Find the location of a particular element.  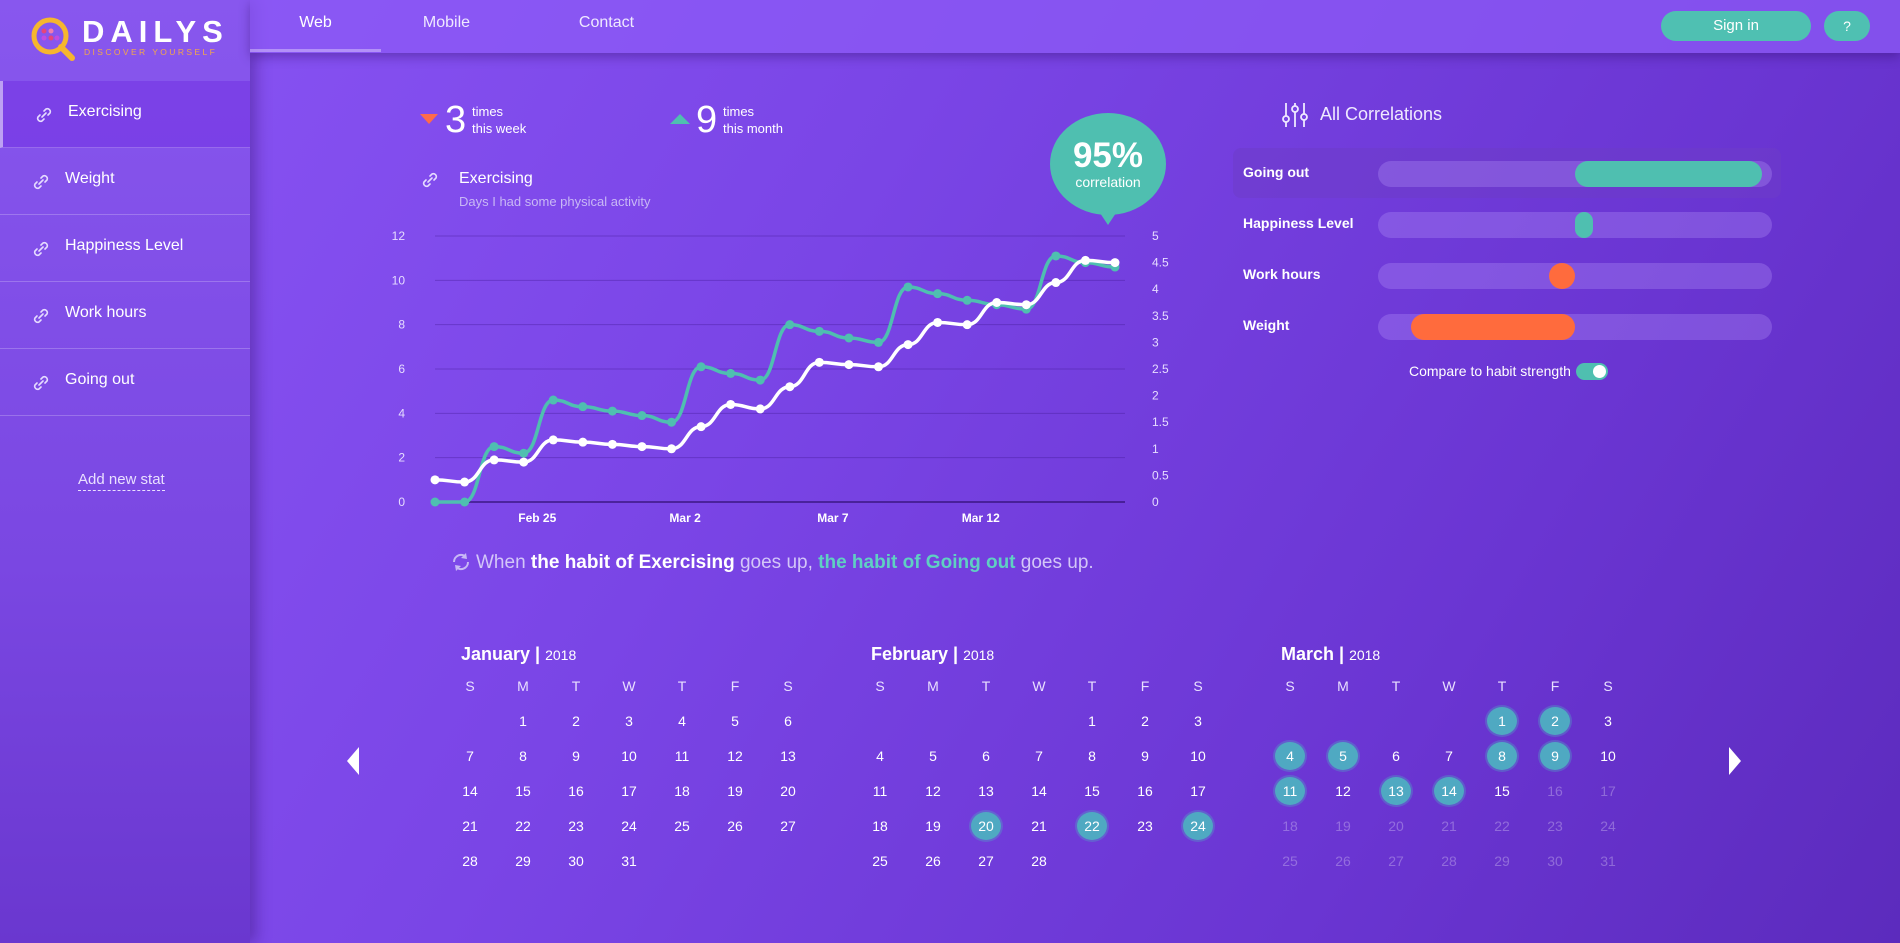

sidebar-item-work-hours: Work hours is located at coordinates (125, 315).